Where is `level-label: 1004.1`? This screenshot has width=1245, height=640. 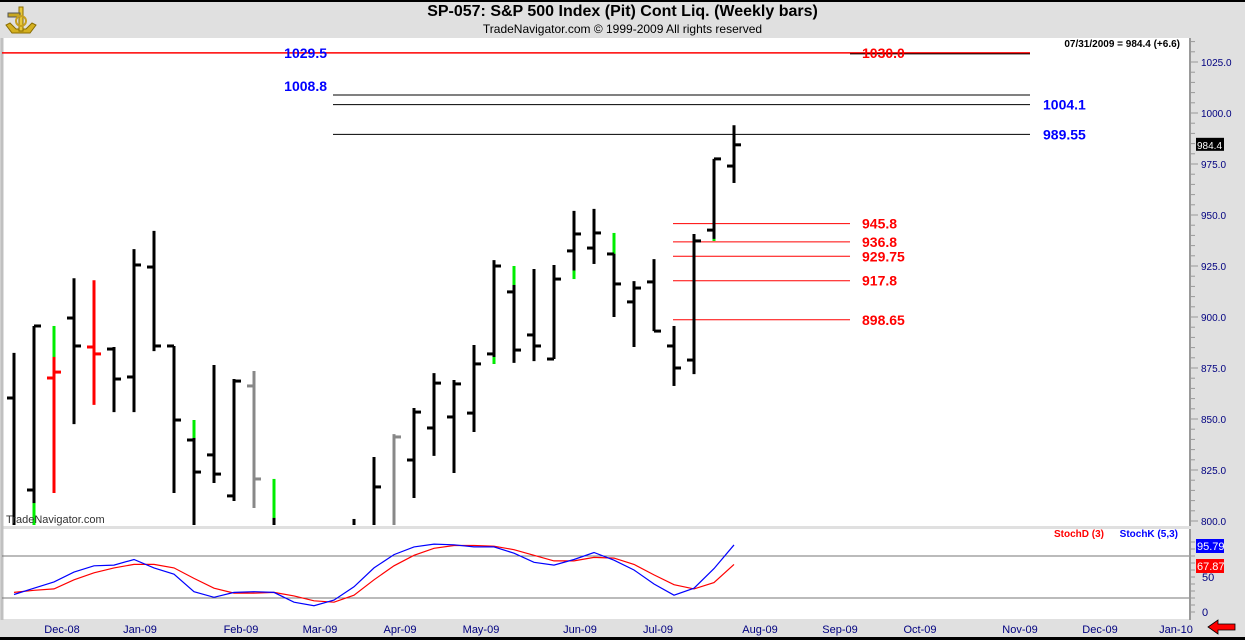
level-label: 1004.1 is located at coordinates (1064, 105).